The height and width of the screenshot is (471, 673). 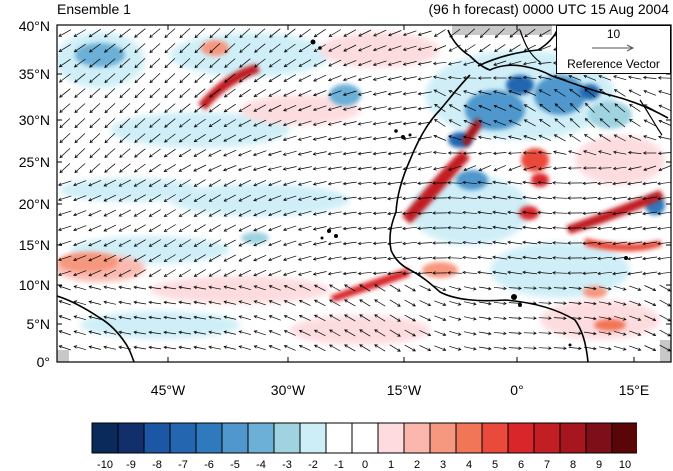 What do you see at coordinates (94, 9) in the screenshot?
I see `plot-title-left: Ensemble 1` at bounding box center [94, 9].